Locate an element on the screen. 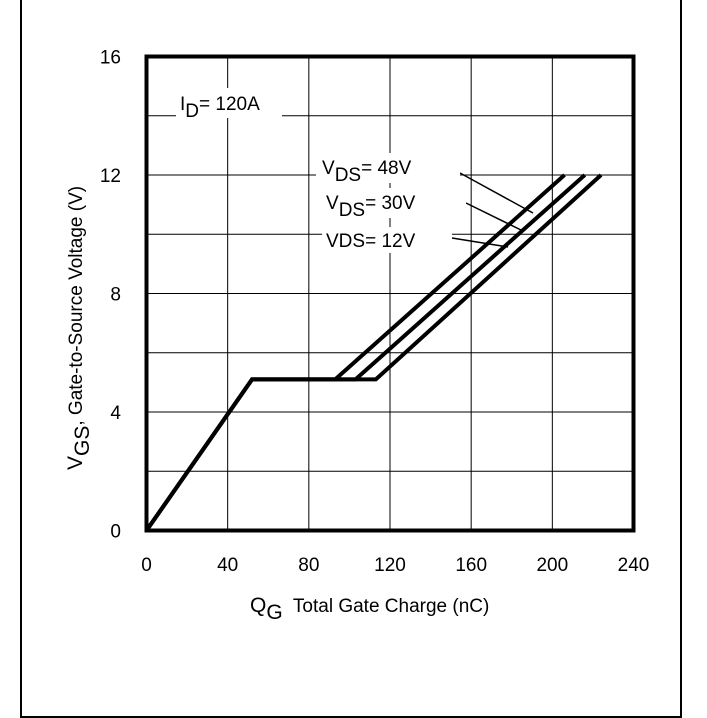 This screenshot has height=718, width=707. y-tick-label: 0 is located at coordinates (115, 532).